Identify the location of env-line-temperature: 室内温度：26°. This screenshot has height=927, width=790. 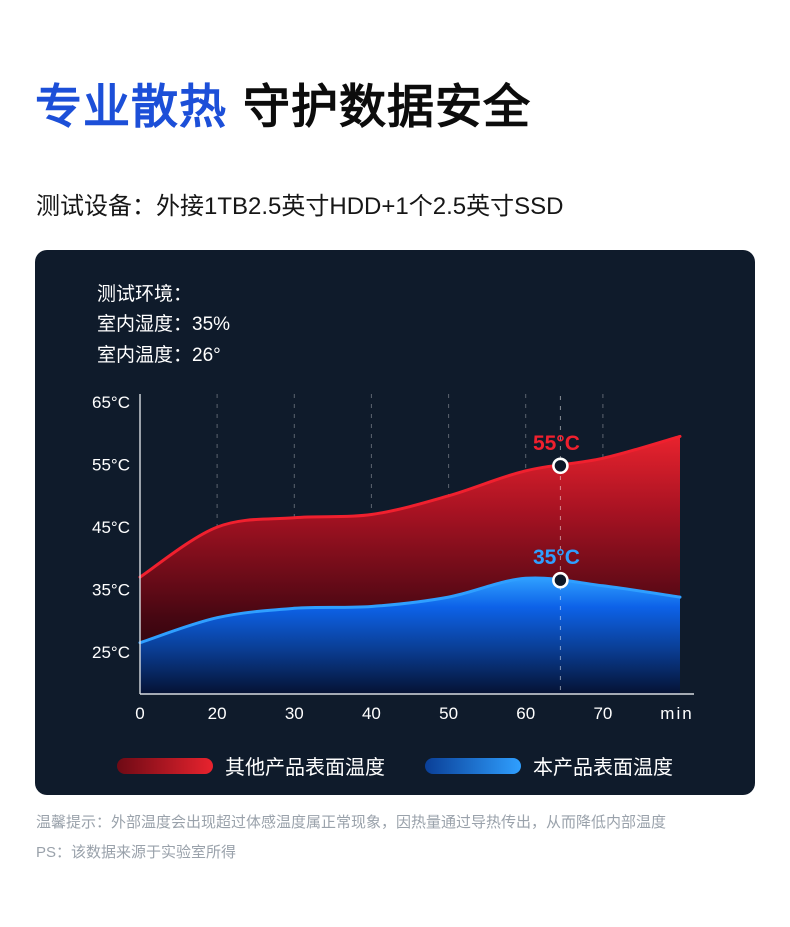
(159, 355).